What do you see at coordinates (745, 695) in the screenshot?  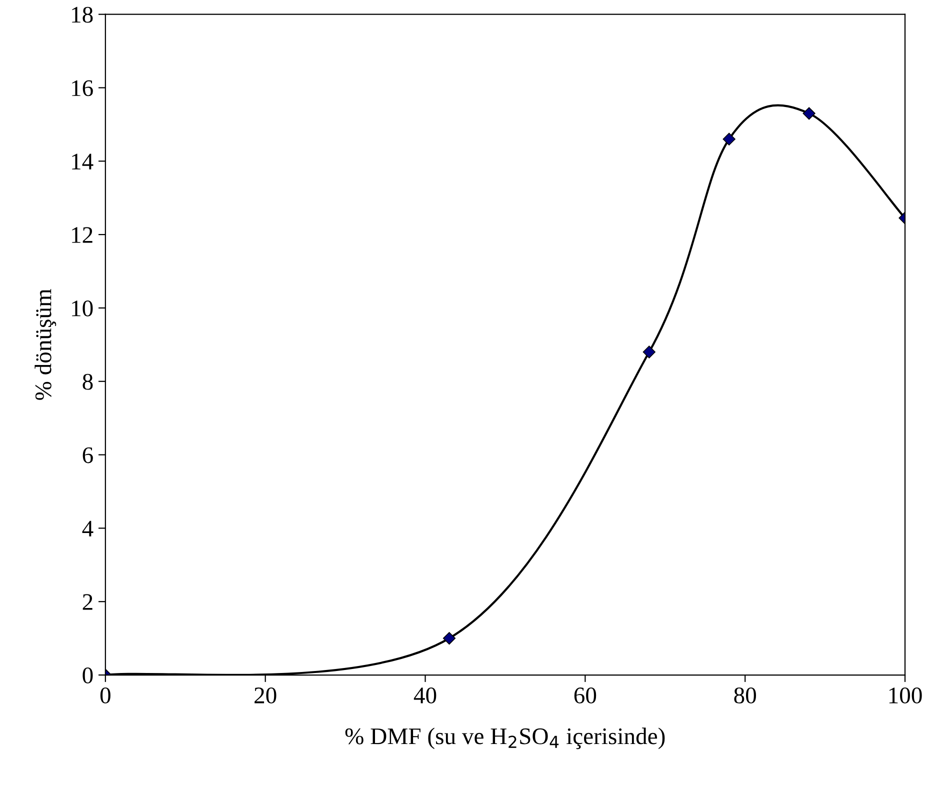 I see `x-tick-label: 80` at bounding box center [745, 695].